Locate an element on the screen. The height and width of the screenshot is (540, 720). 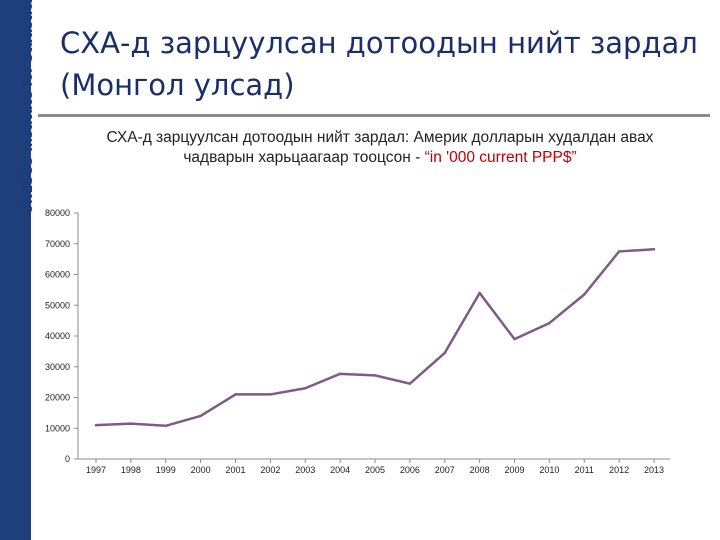
x-tick-label: 2008 is located at coordinates (480, 470).